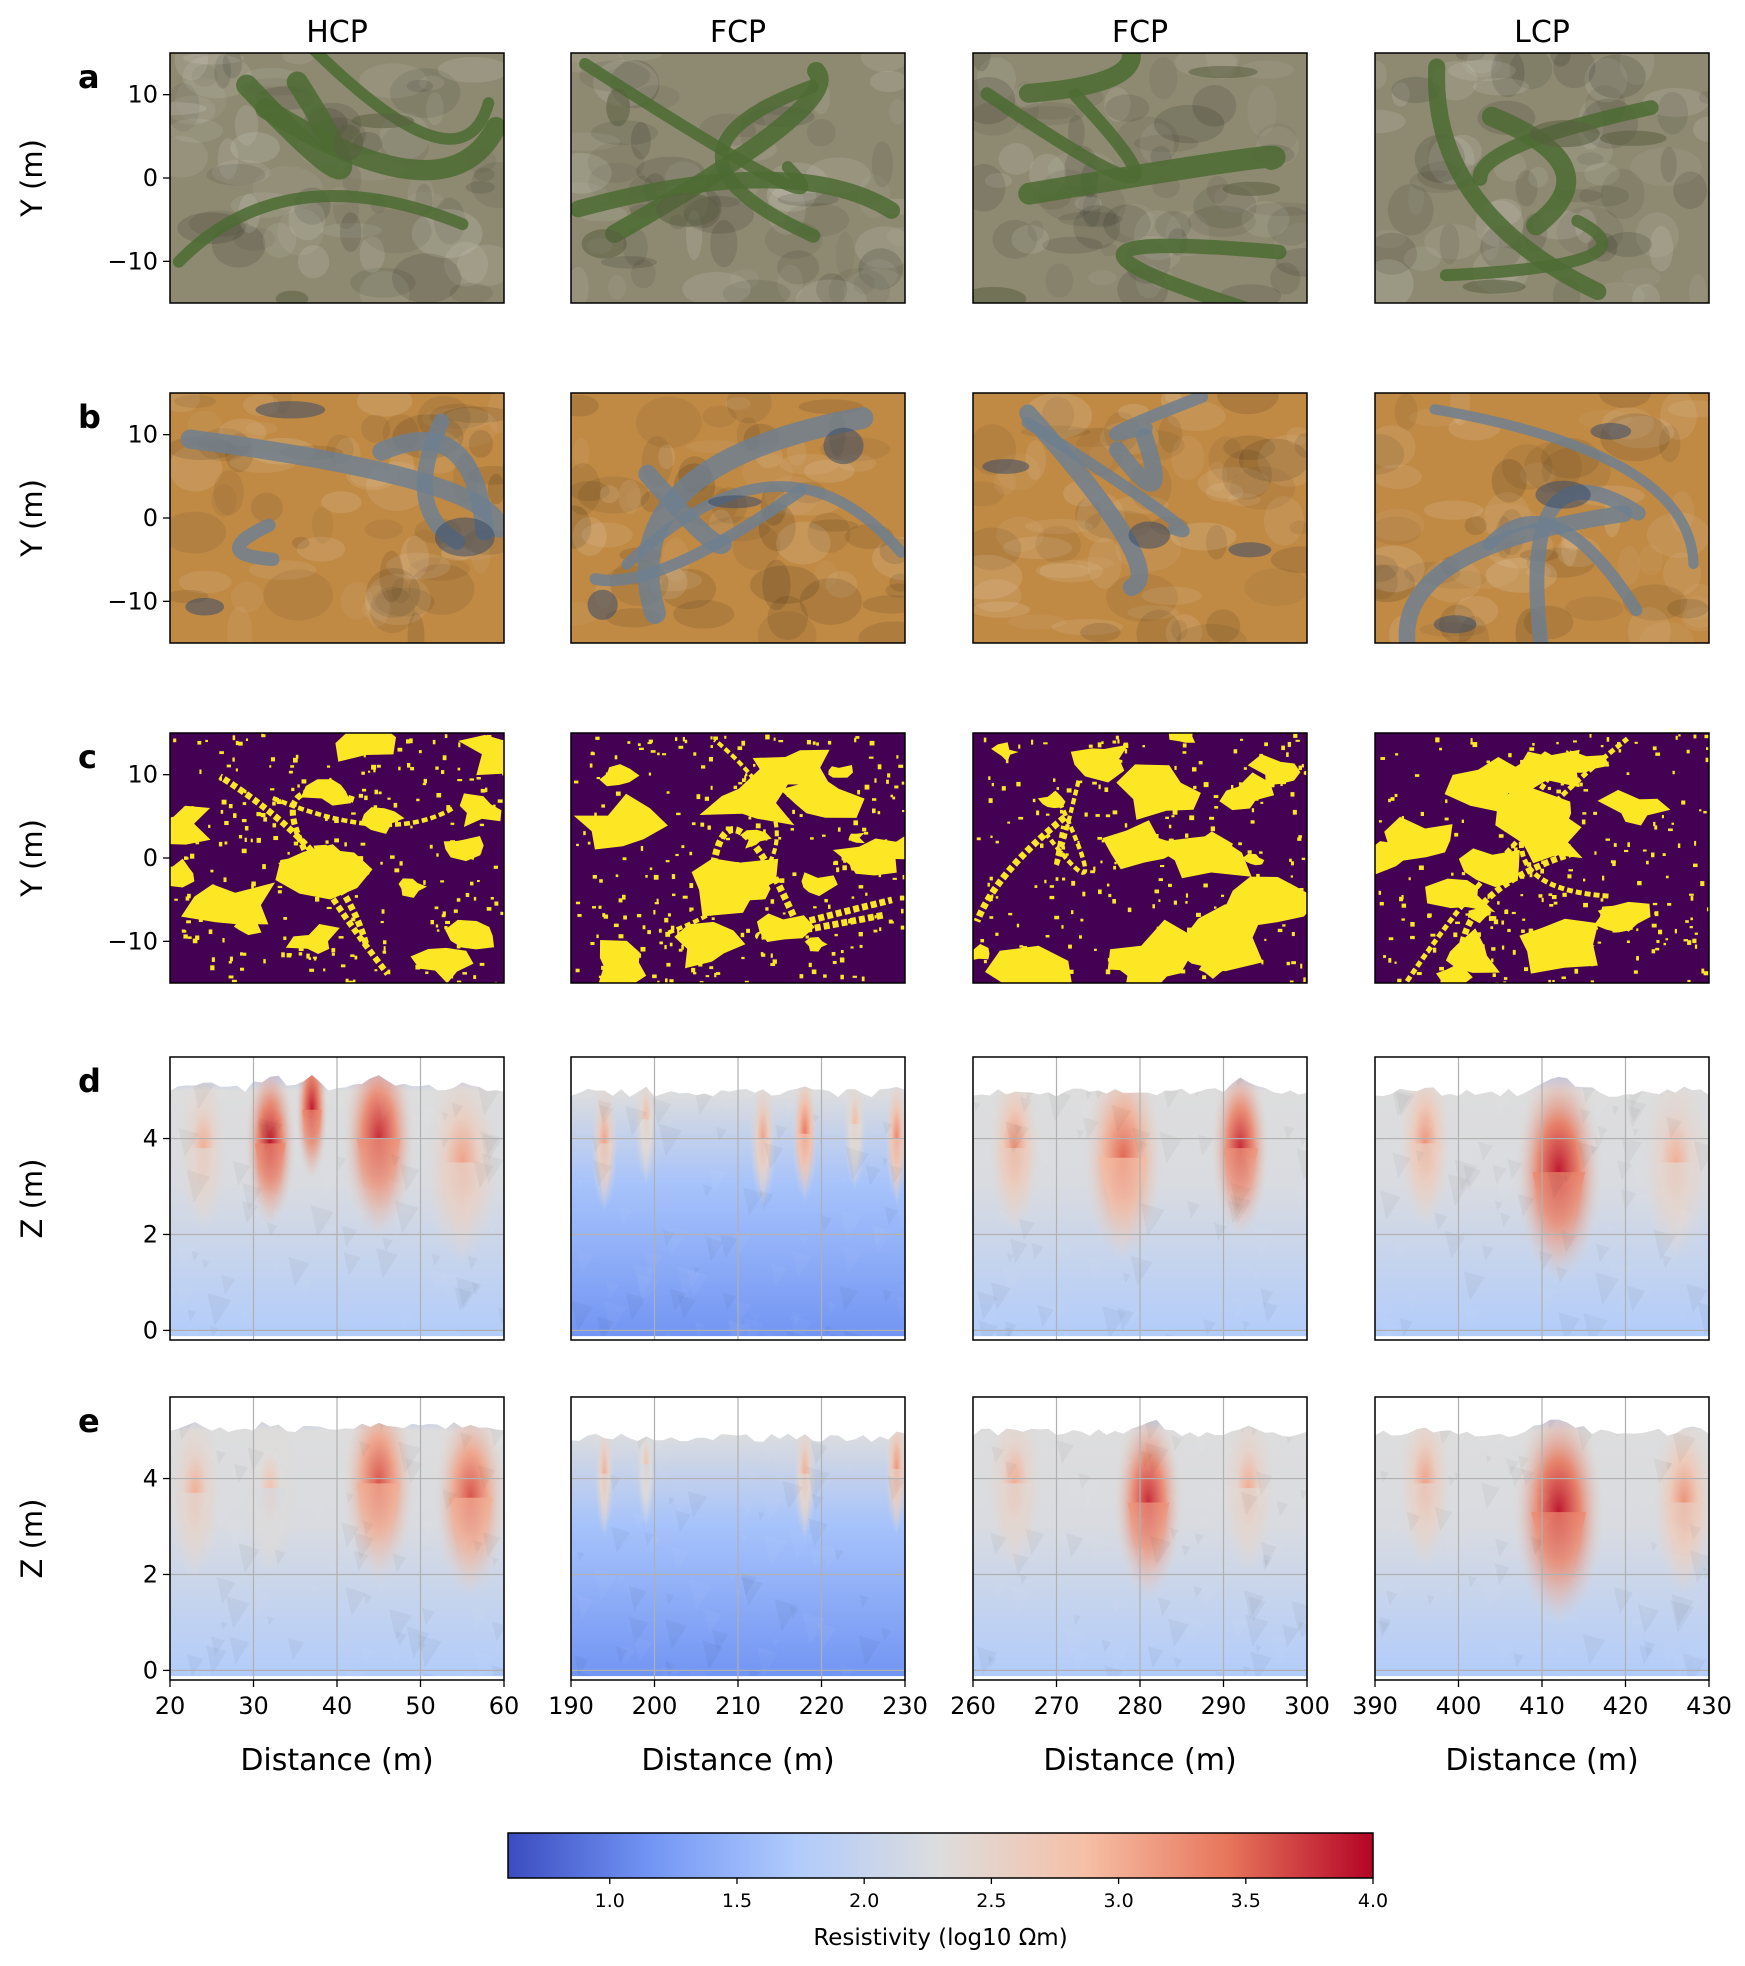  I want to click on row-label-c: c, so click(87, 757).